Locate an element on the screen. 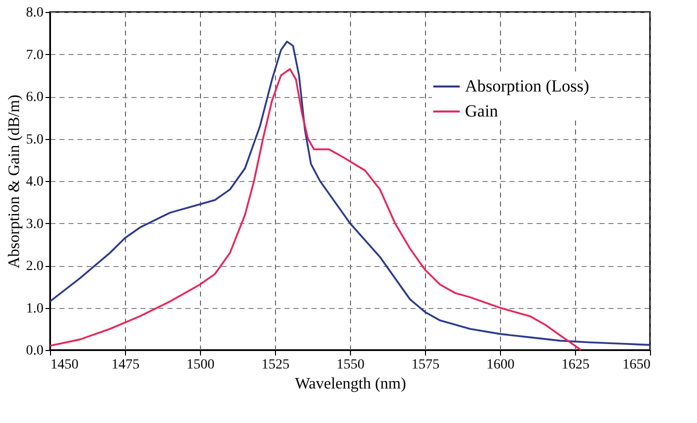 This screenshot has width=697, height=423. x-axis-title: Wavelength (nm) is located at coordinates (350, 384).